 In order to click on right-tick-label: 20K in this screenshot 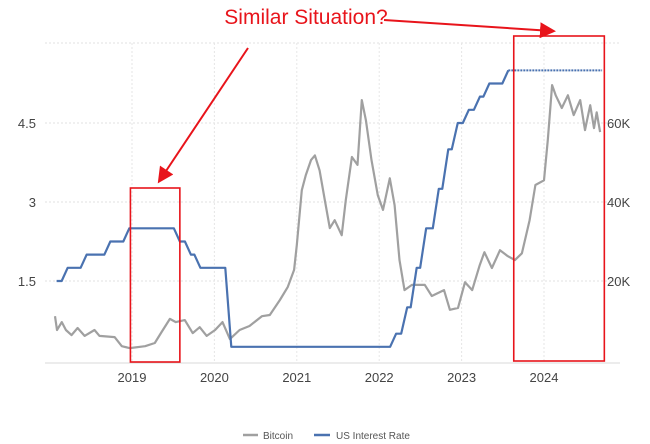, I will do `click(618, 281)`.